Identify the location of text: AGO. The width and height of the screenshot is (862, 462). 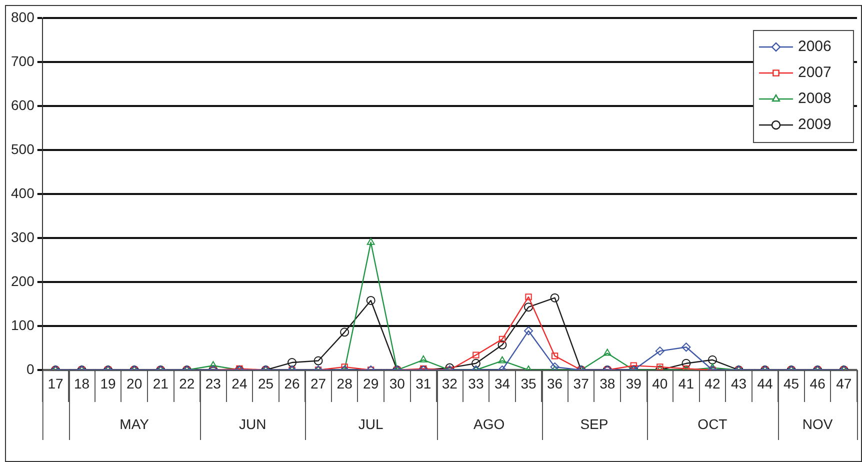
(489, 424).